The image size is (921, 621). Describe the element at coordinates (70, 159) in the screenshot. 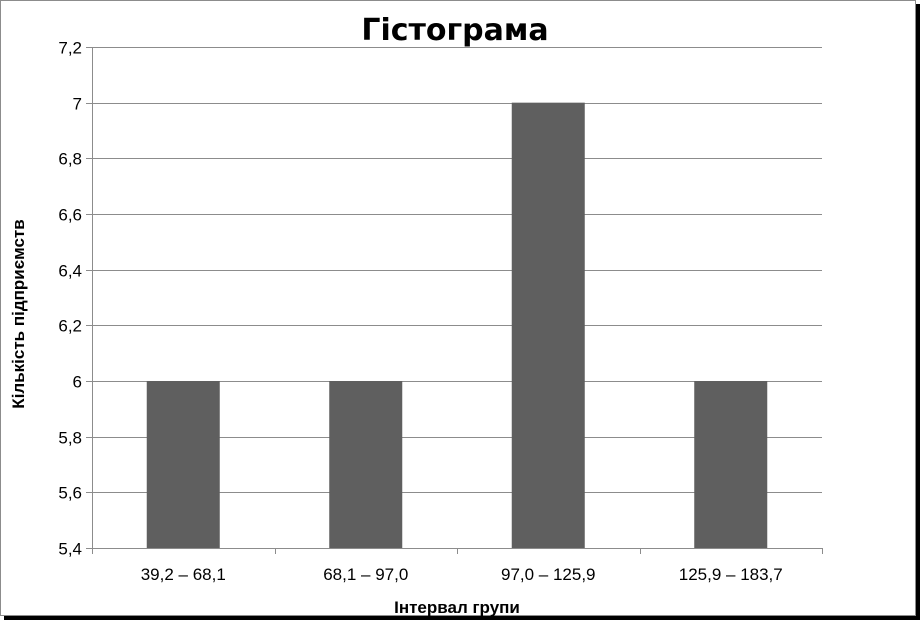

I see `y-tick-label: 6,8` at that location.